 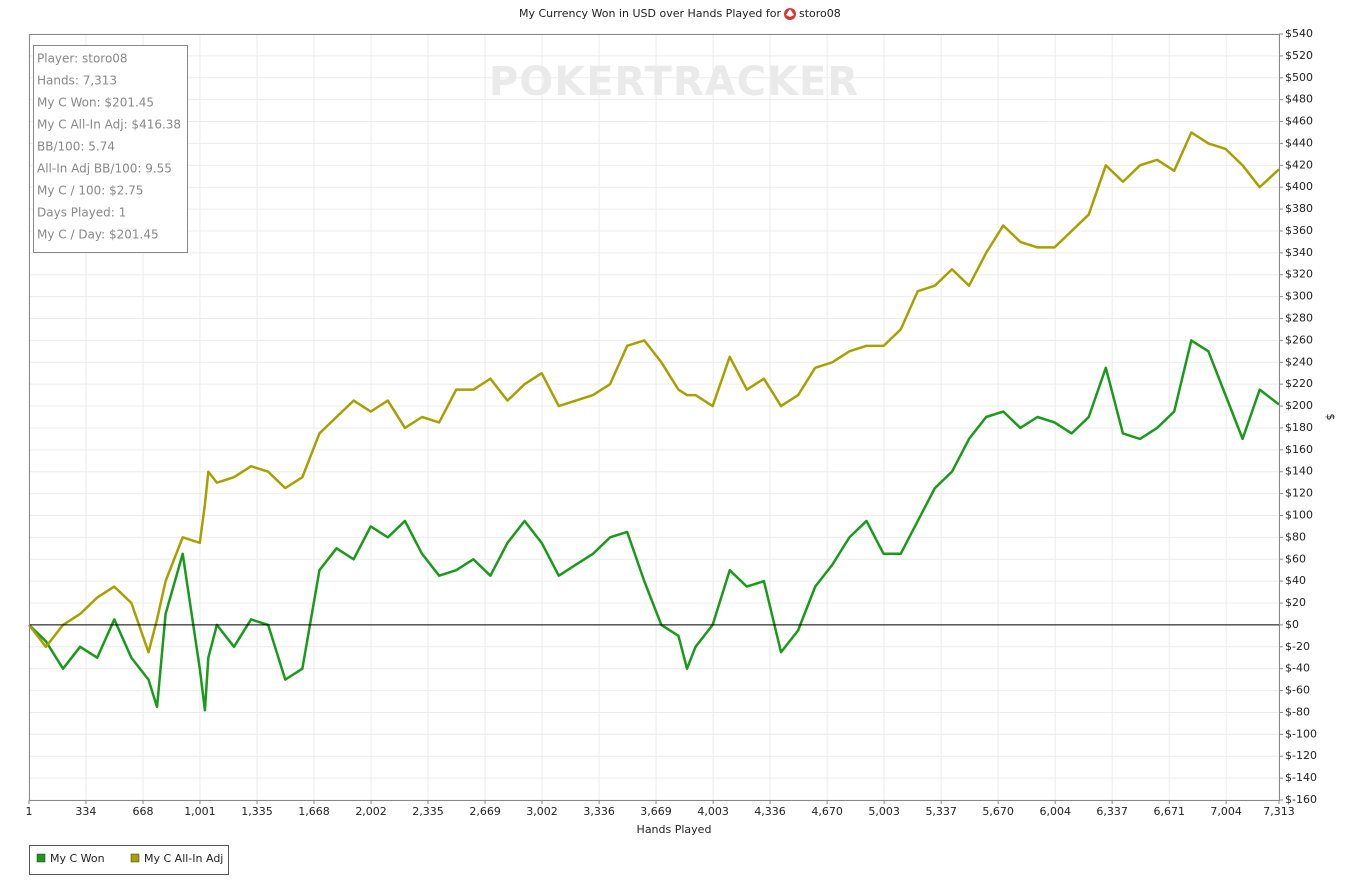 What do you see at coordinates (1299, 274) in the screenshot?
I see `y-tick-label: $320` at bounding box center [1299, 274].